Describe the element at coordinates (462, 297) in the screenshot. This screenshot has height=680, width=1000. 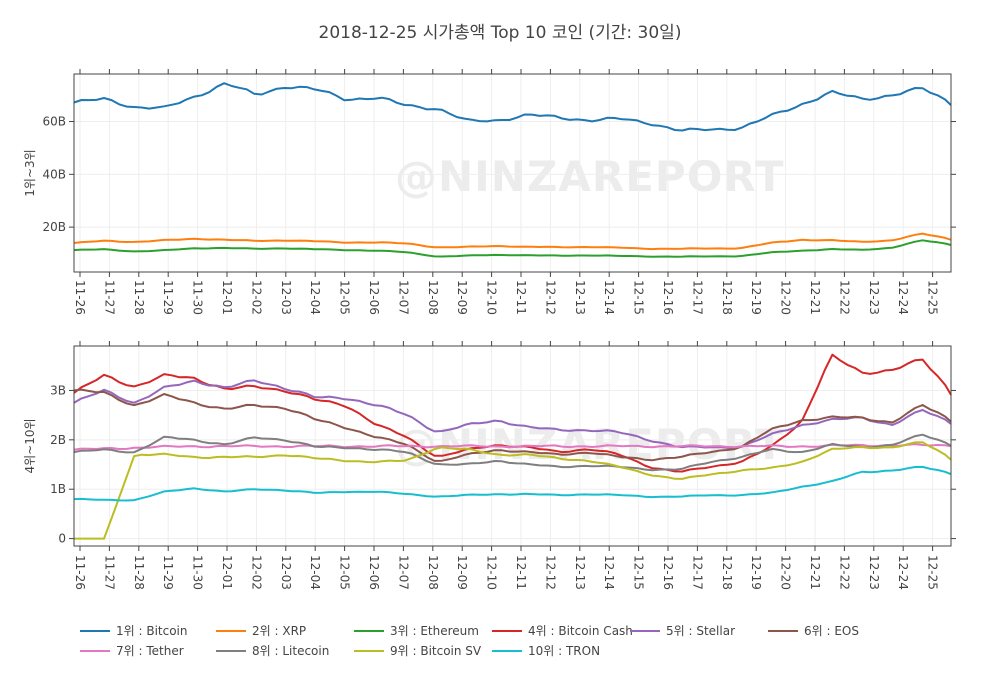
I see `x-tick-label: 12-09` at that location.